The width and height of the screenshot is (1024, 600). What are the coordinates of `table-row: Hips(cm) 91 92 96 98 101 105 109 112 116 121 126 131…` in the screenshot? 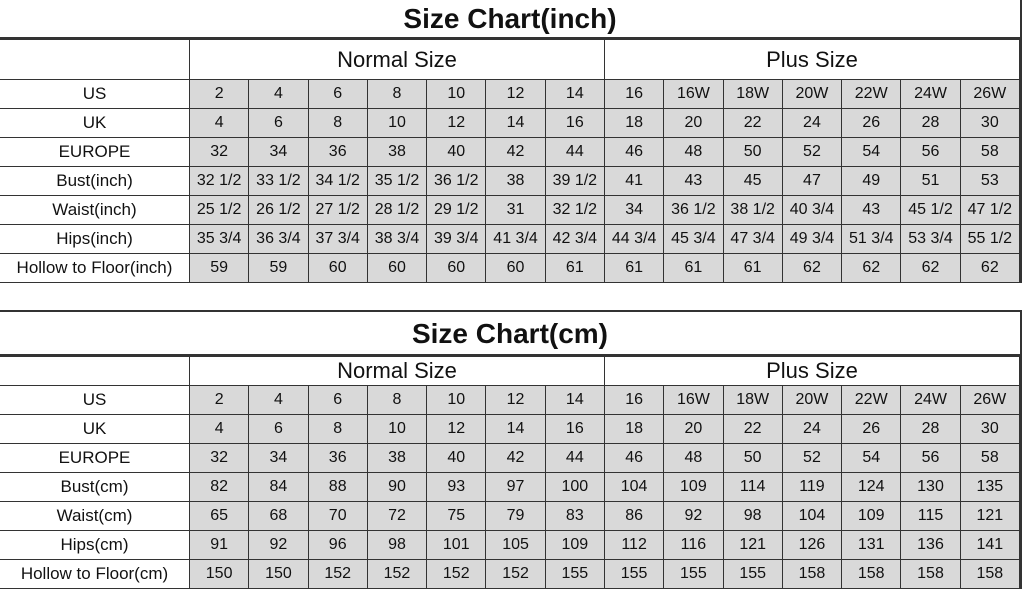 It's located at (510, 545).